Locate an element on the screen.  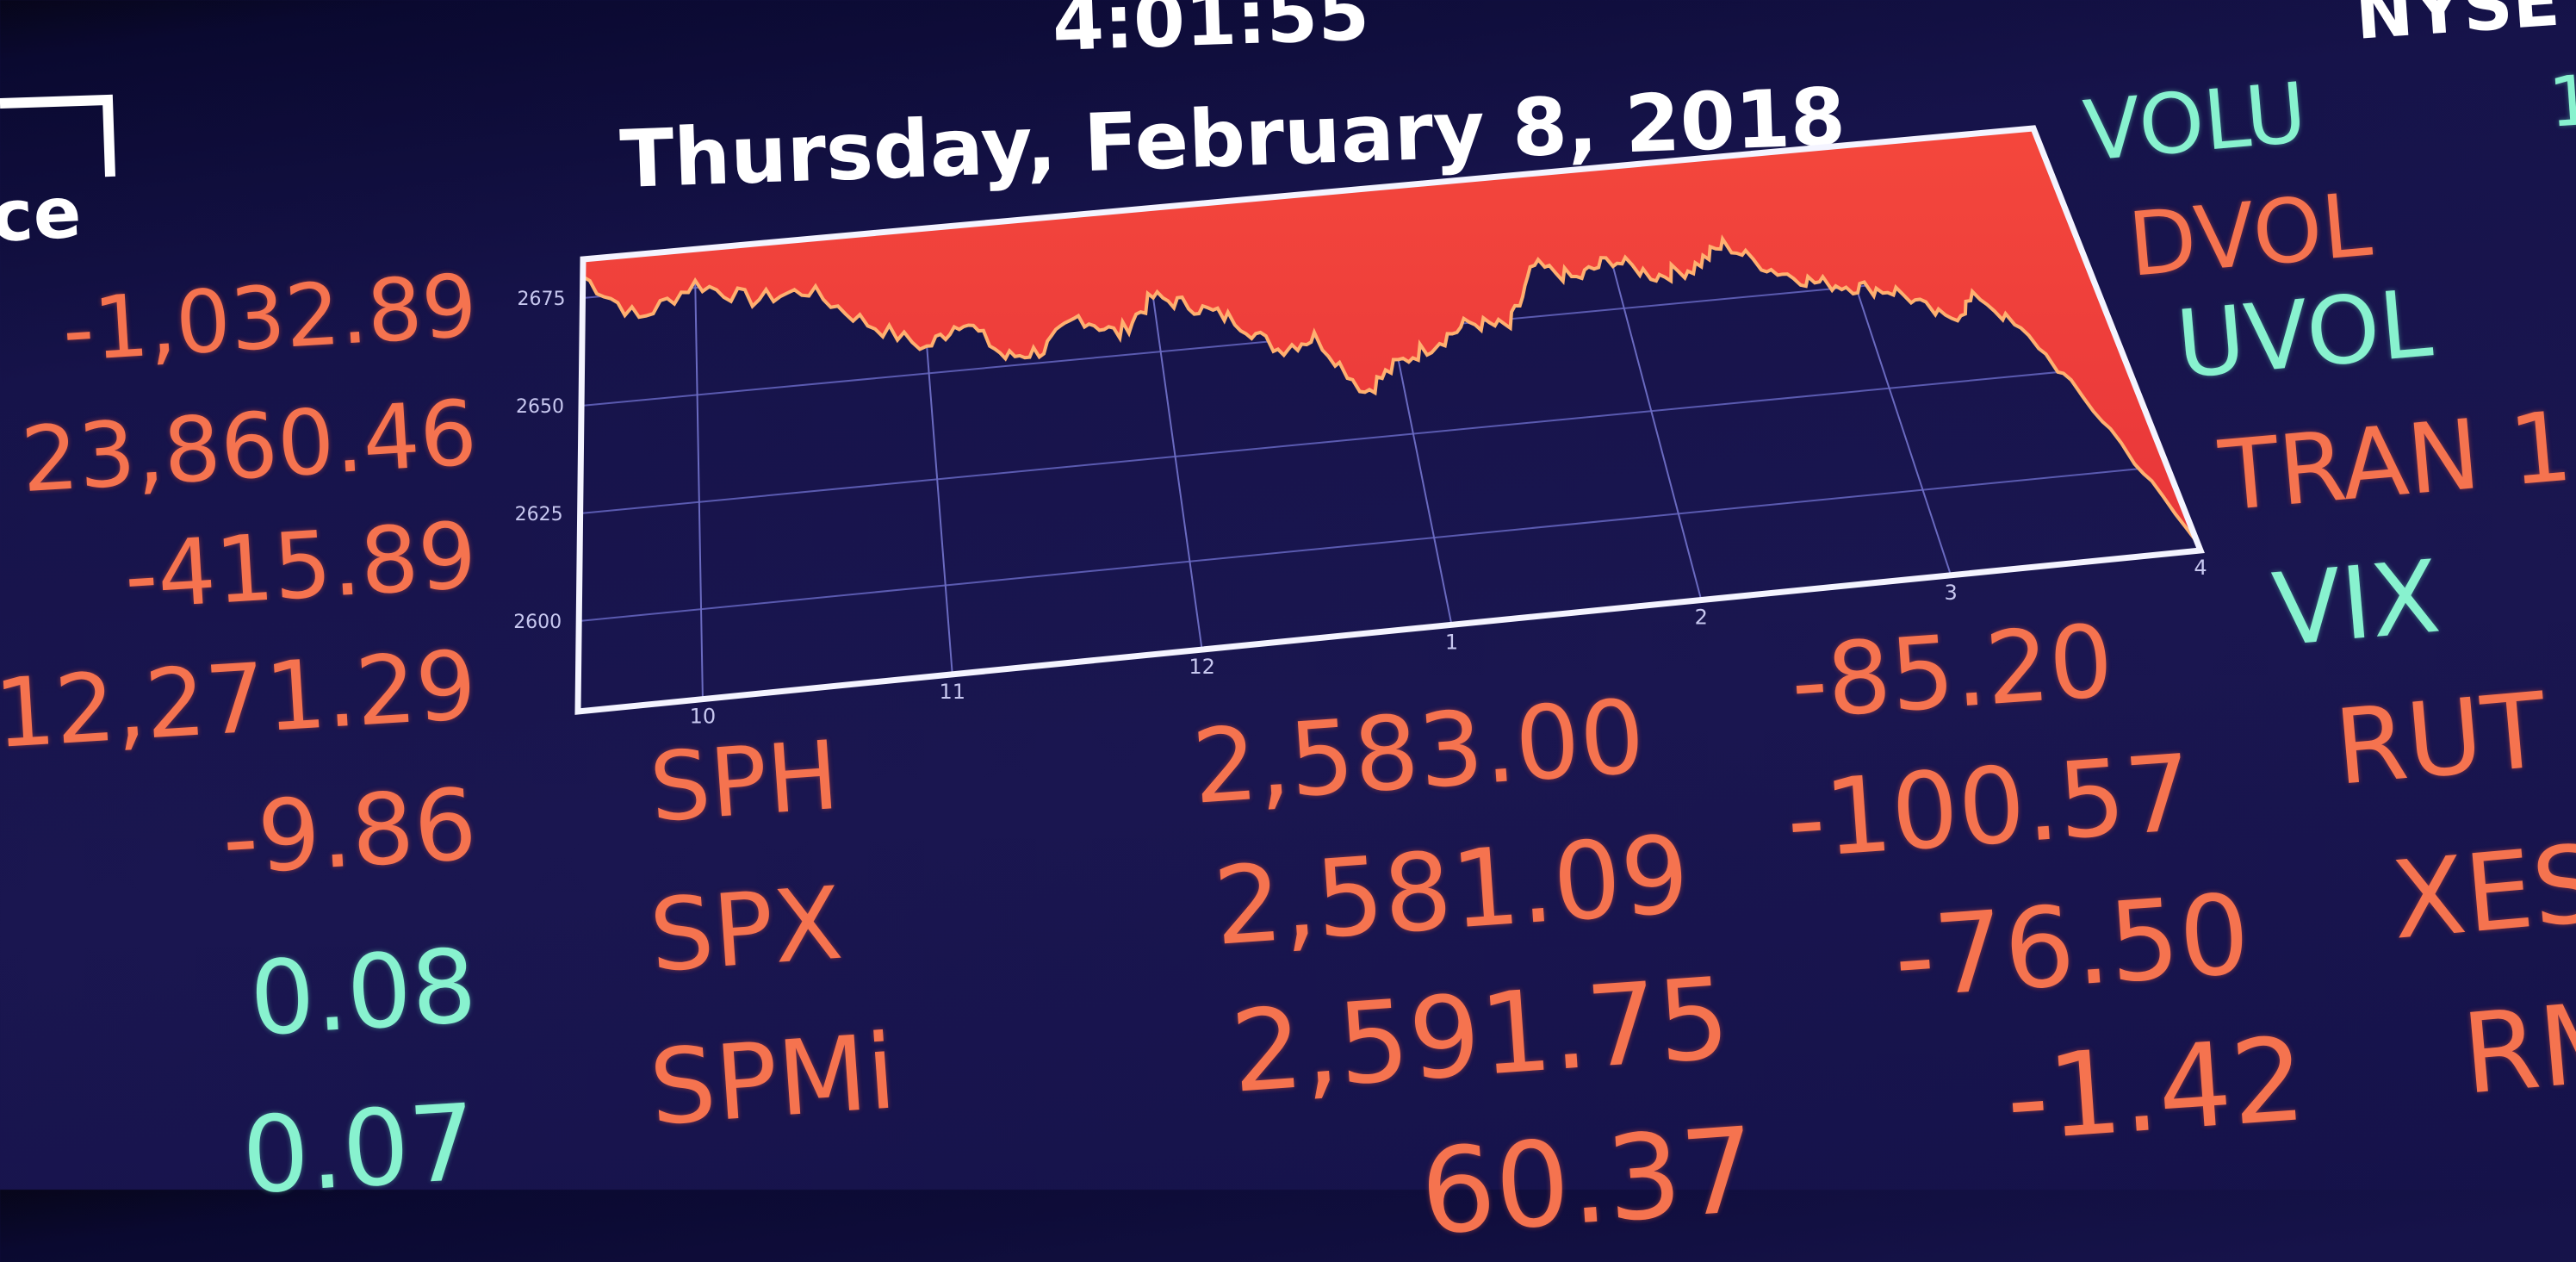
quote-change: -100.57 is located at coordinates (1989, 807).